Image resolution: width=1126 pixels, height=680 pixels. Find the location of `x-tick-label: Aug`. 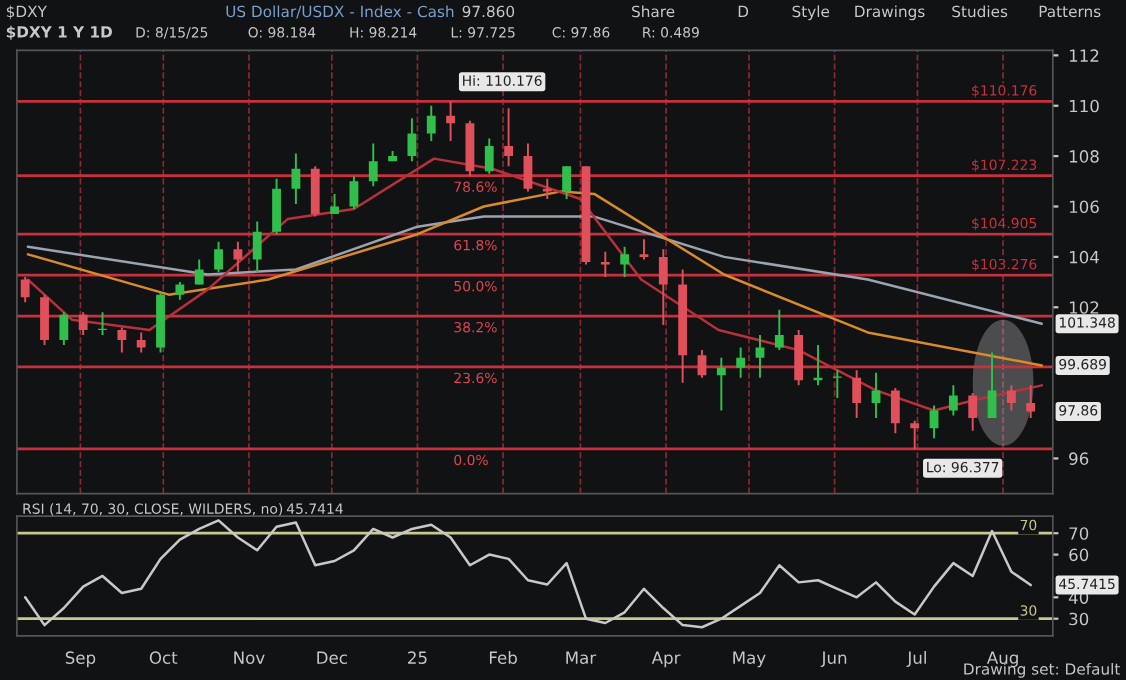

x-tick-label: Aug is located at coordinates (1002, 659).